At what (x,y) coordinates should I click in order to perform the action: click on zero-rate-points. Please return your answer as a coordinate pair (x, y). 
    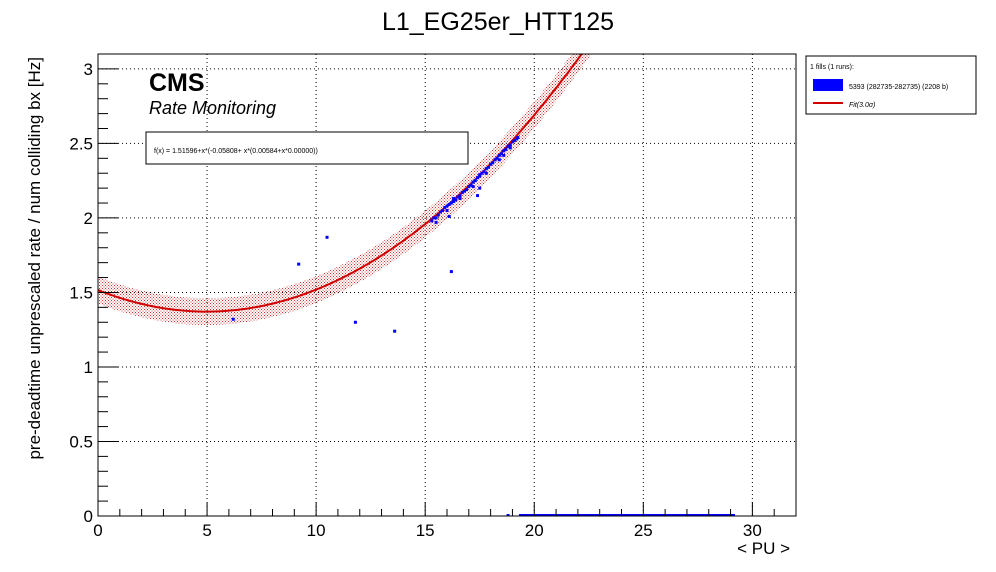
    Looking at the image, I should click on (626, 515).